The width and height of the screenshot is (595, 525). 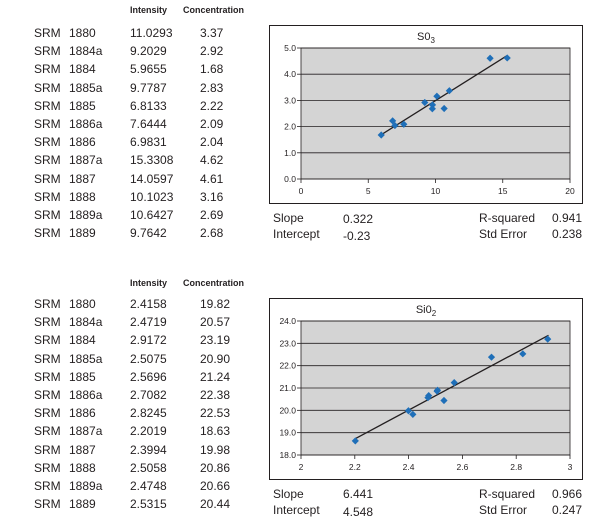 I want to click on concentration-cell: 2.92, so click(x=212, y=51).